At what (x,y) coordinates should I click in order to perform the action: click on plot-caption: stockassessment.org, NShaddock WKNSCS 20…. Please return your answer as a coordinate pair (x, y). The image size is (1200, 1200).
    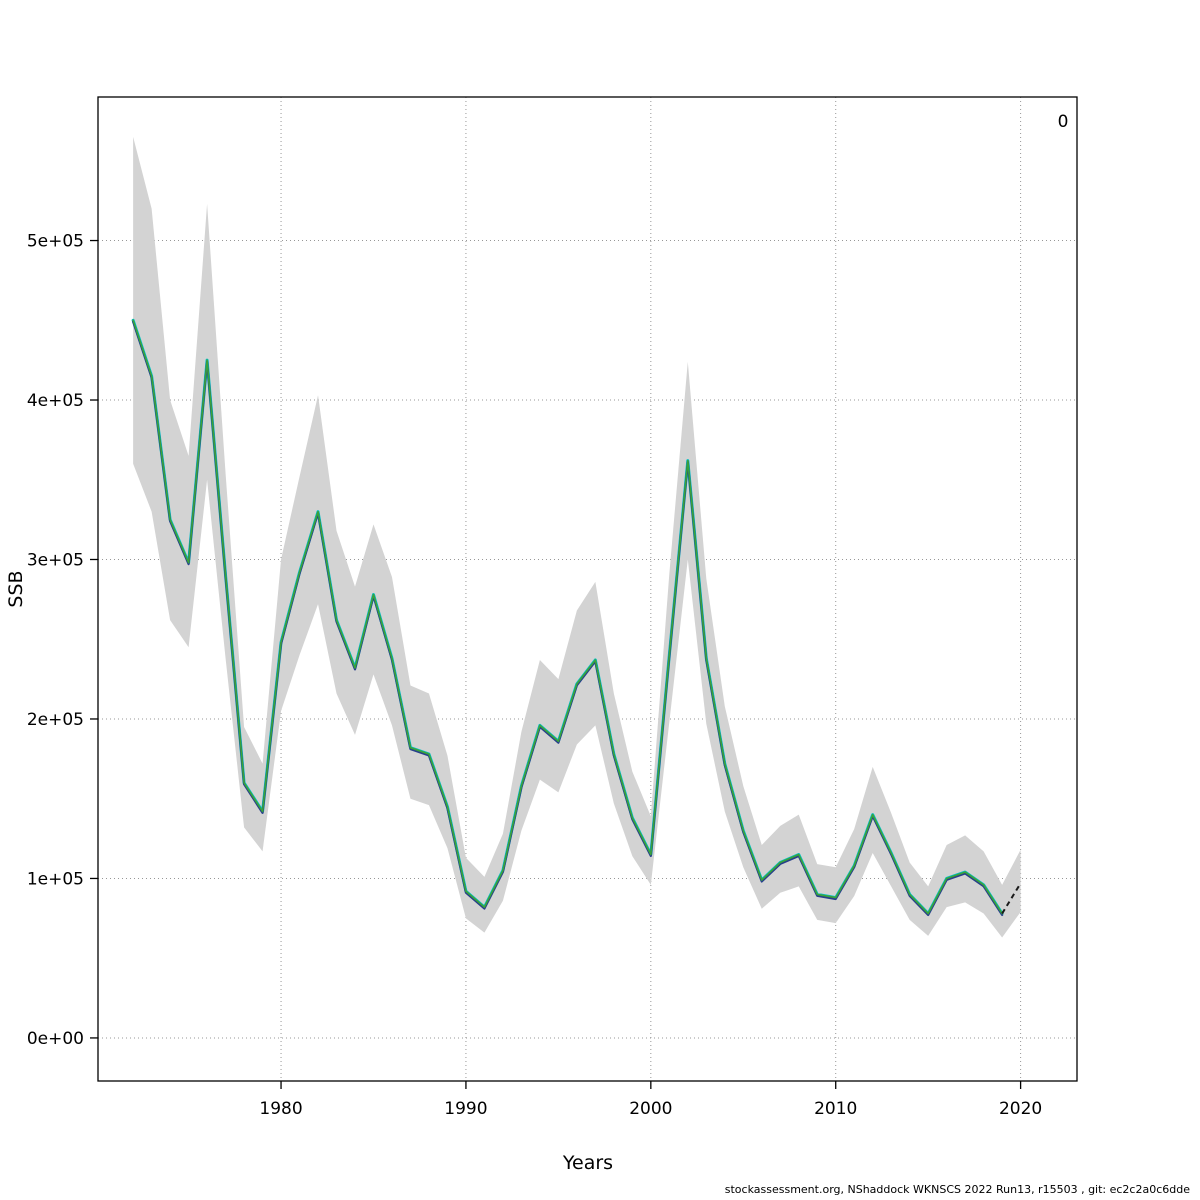
    Looking at the image, I should click on (957, 1189).